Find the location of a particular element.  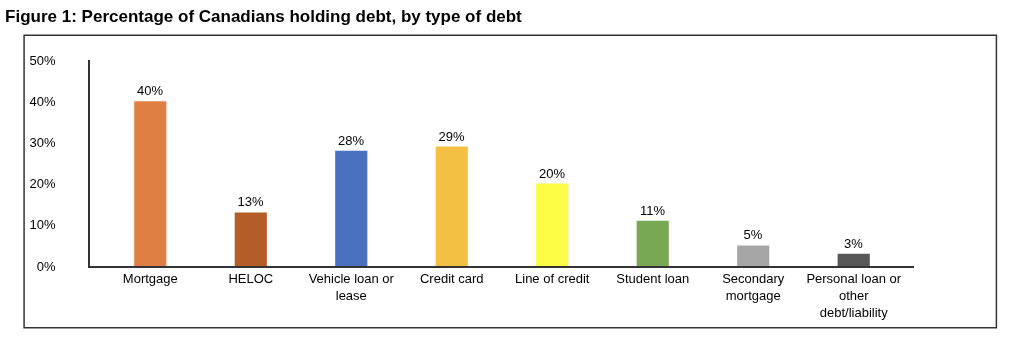

x-tick-label: Line of credit is located at coordinates (552, 279).